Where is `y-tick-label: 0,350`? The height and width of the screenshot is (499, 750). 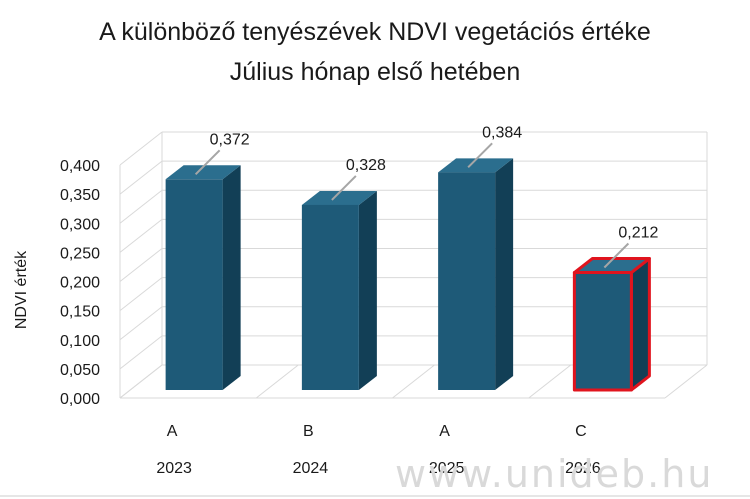
y-tick-label: 0,350 is located at coordinates (80, 195).